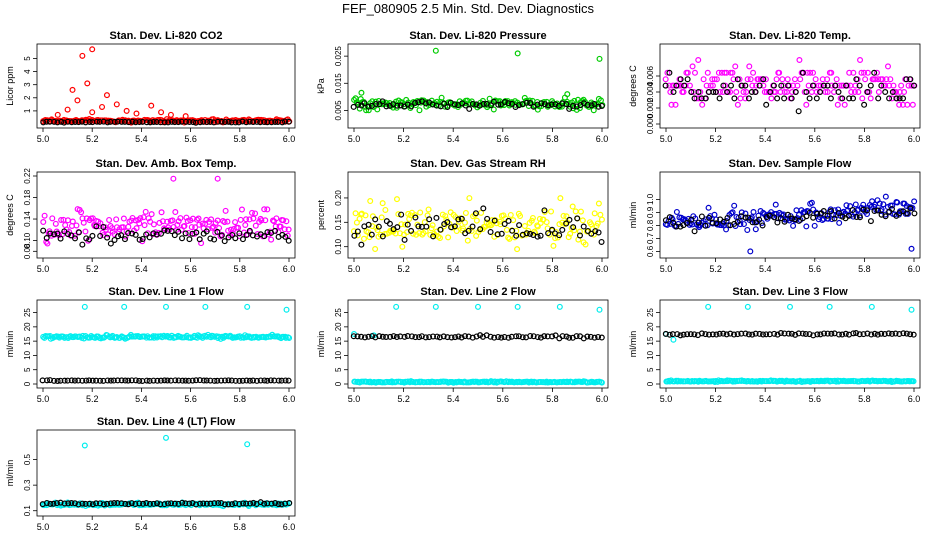 Image resolution: width=936 pixels, height=540 pixels. What do you see at coordinates (650, 251) in the screenshot?
I see `y-tick-label: 0.6` at bounding box center [650, 251].